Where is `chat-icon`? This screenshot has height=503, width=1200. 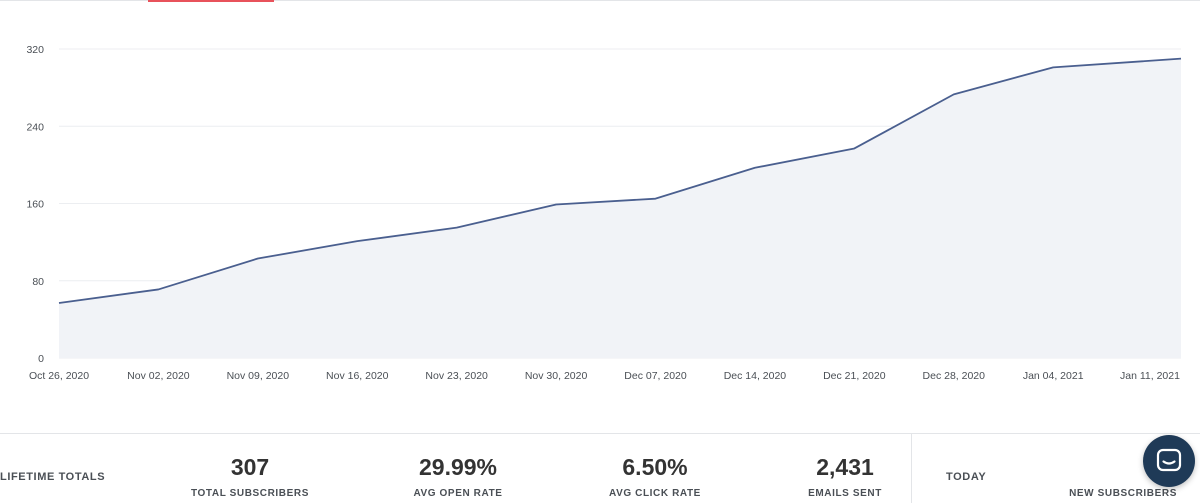 chat-icon is located at coordinates (1169, 460).